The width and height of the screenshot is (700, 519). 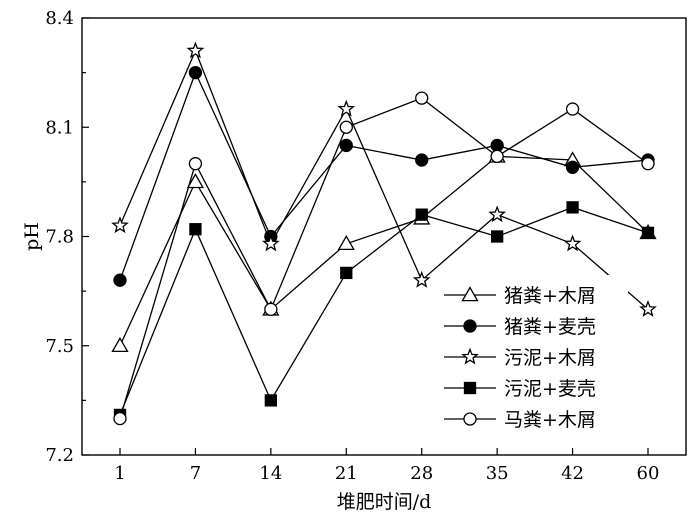 What do you see at coordinates (572, 473) in the screenshot?
I see `x-tick-label: 42` at bounding box center [572, 473].